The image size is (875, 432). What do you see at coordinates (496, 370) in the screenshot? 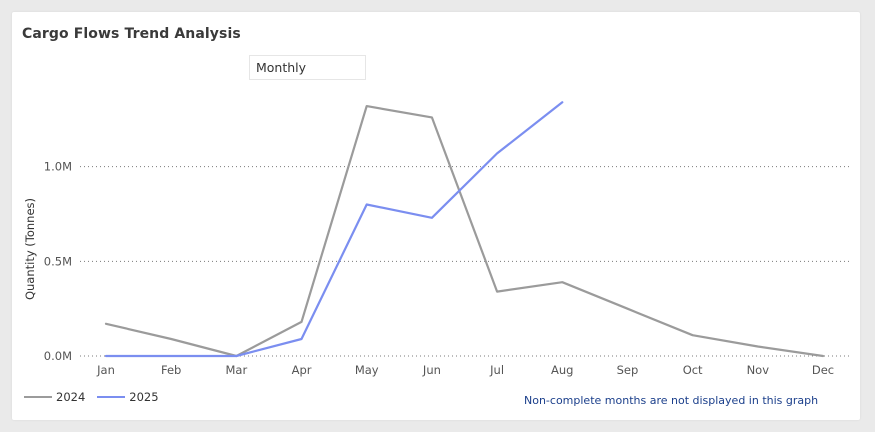
I see `x-tick-label: Jul` at bounding box center [496, 370].